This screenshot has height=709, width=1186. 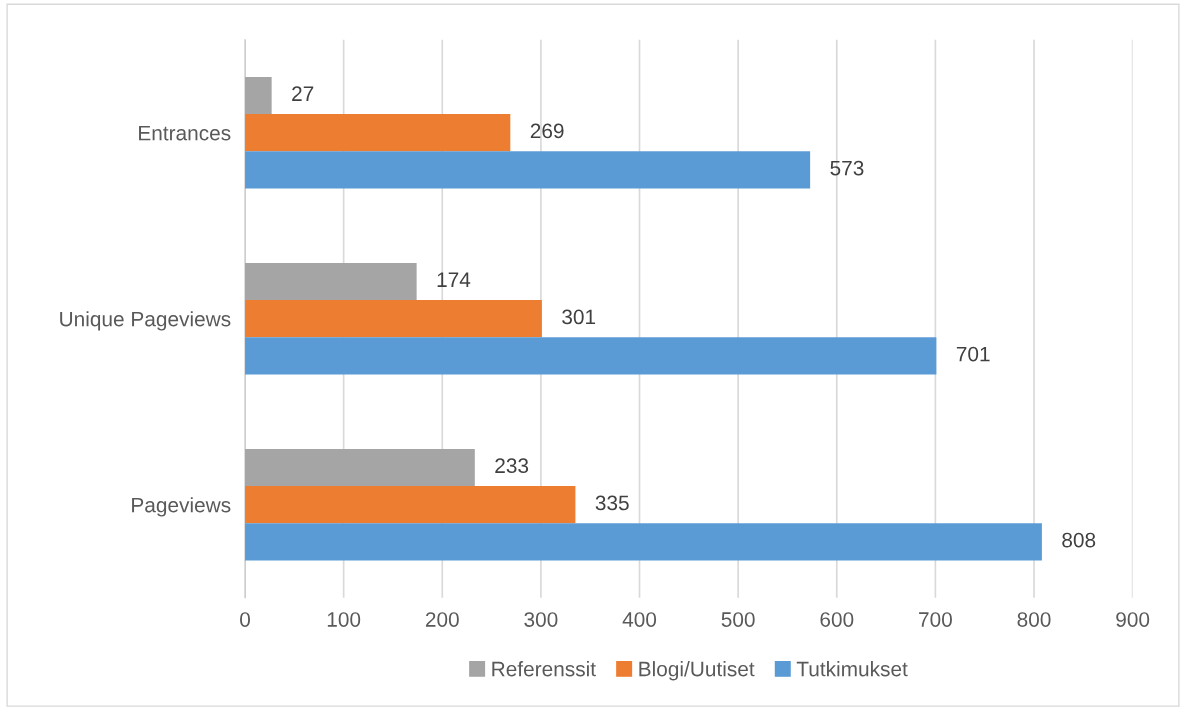 What do you see at coordinates (454, 279) in the screenshot?
I see `data-label: 174` at bounding box center [454, 279].